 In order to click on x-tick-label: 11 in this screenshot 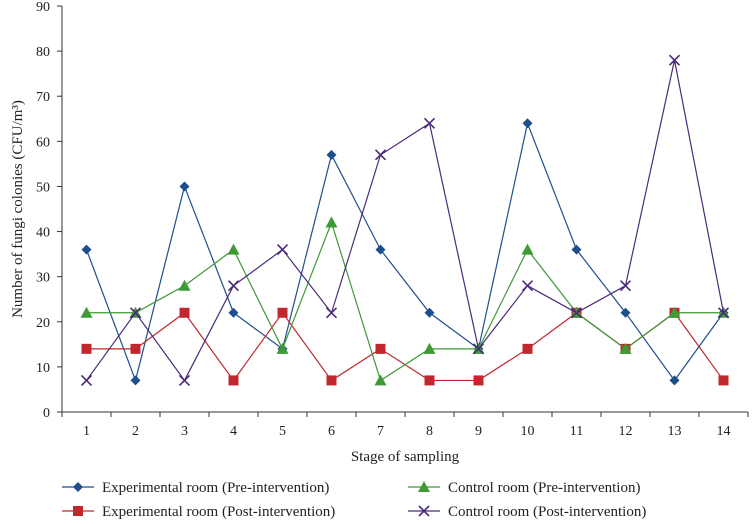, I will do `click(576, 431)`.